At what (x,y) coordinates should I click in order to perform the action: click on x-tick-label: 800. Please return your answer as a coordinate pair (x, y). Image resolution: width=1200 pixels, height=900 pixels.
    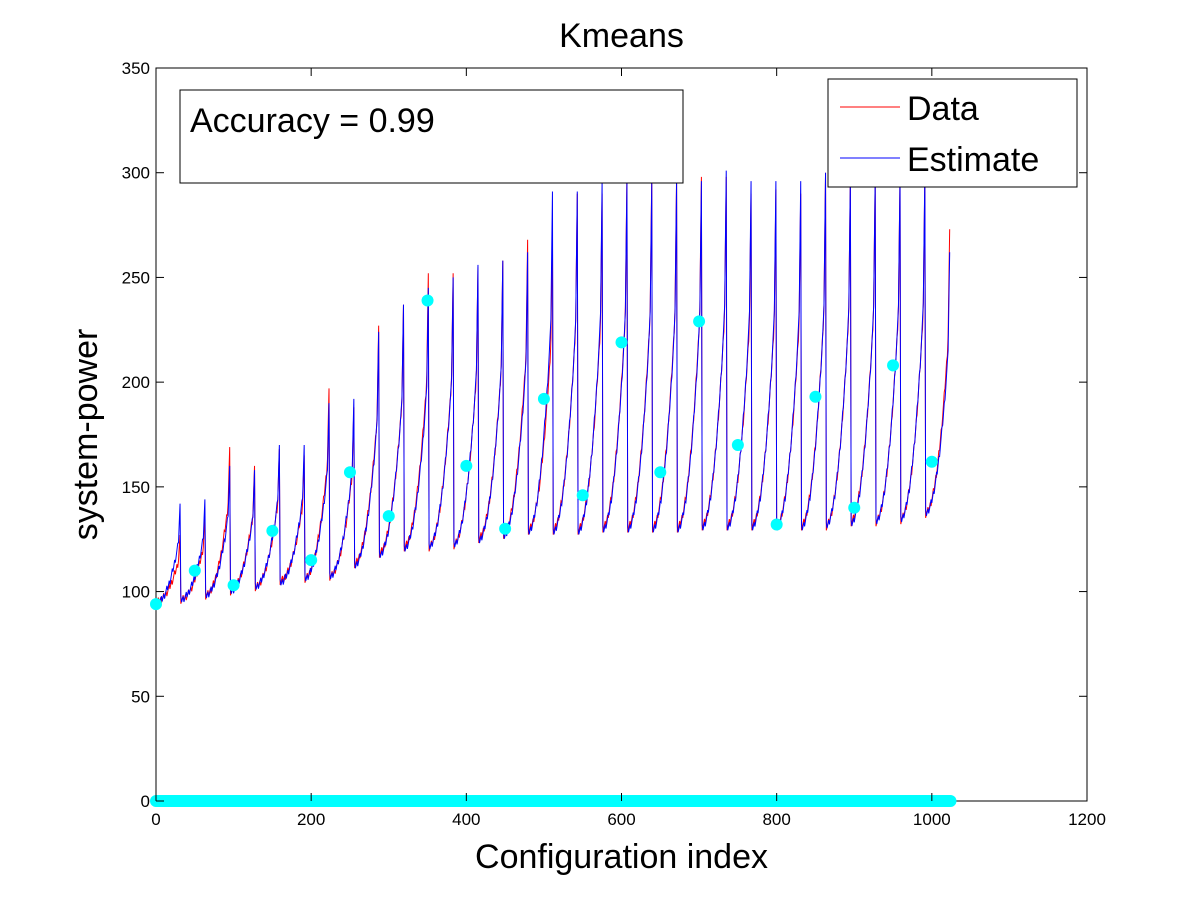
    Looking at the image, I should click on (776, 819).